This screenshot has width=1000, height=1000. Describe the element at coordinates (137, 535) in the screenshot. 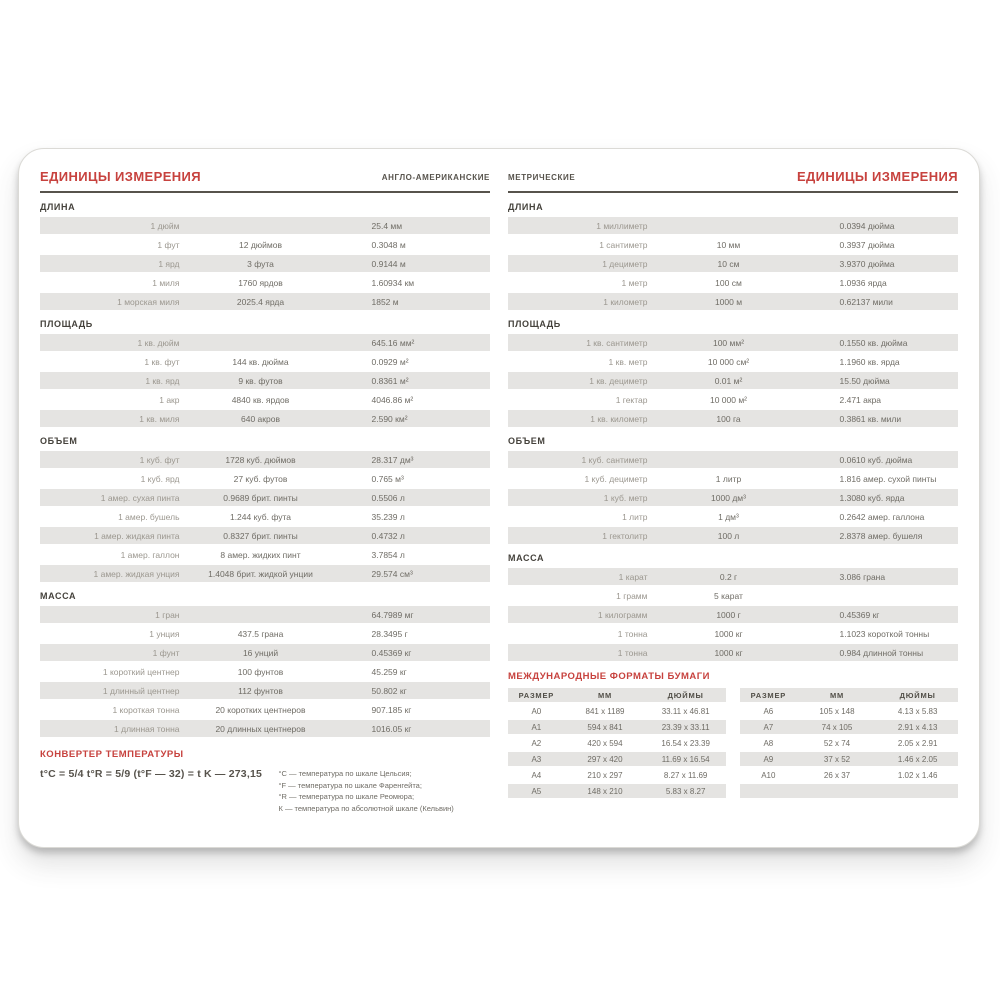

I see `table-cell: 1 амер. жидкая пинта` at that location.